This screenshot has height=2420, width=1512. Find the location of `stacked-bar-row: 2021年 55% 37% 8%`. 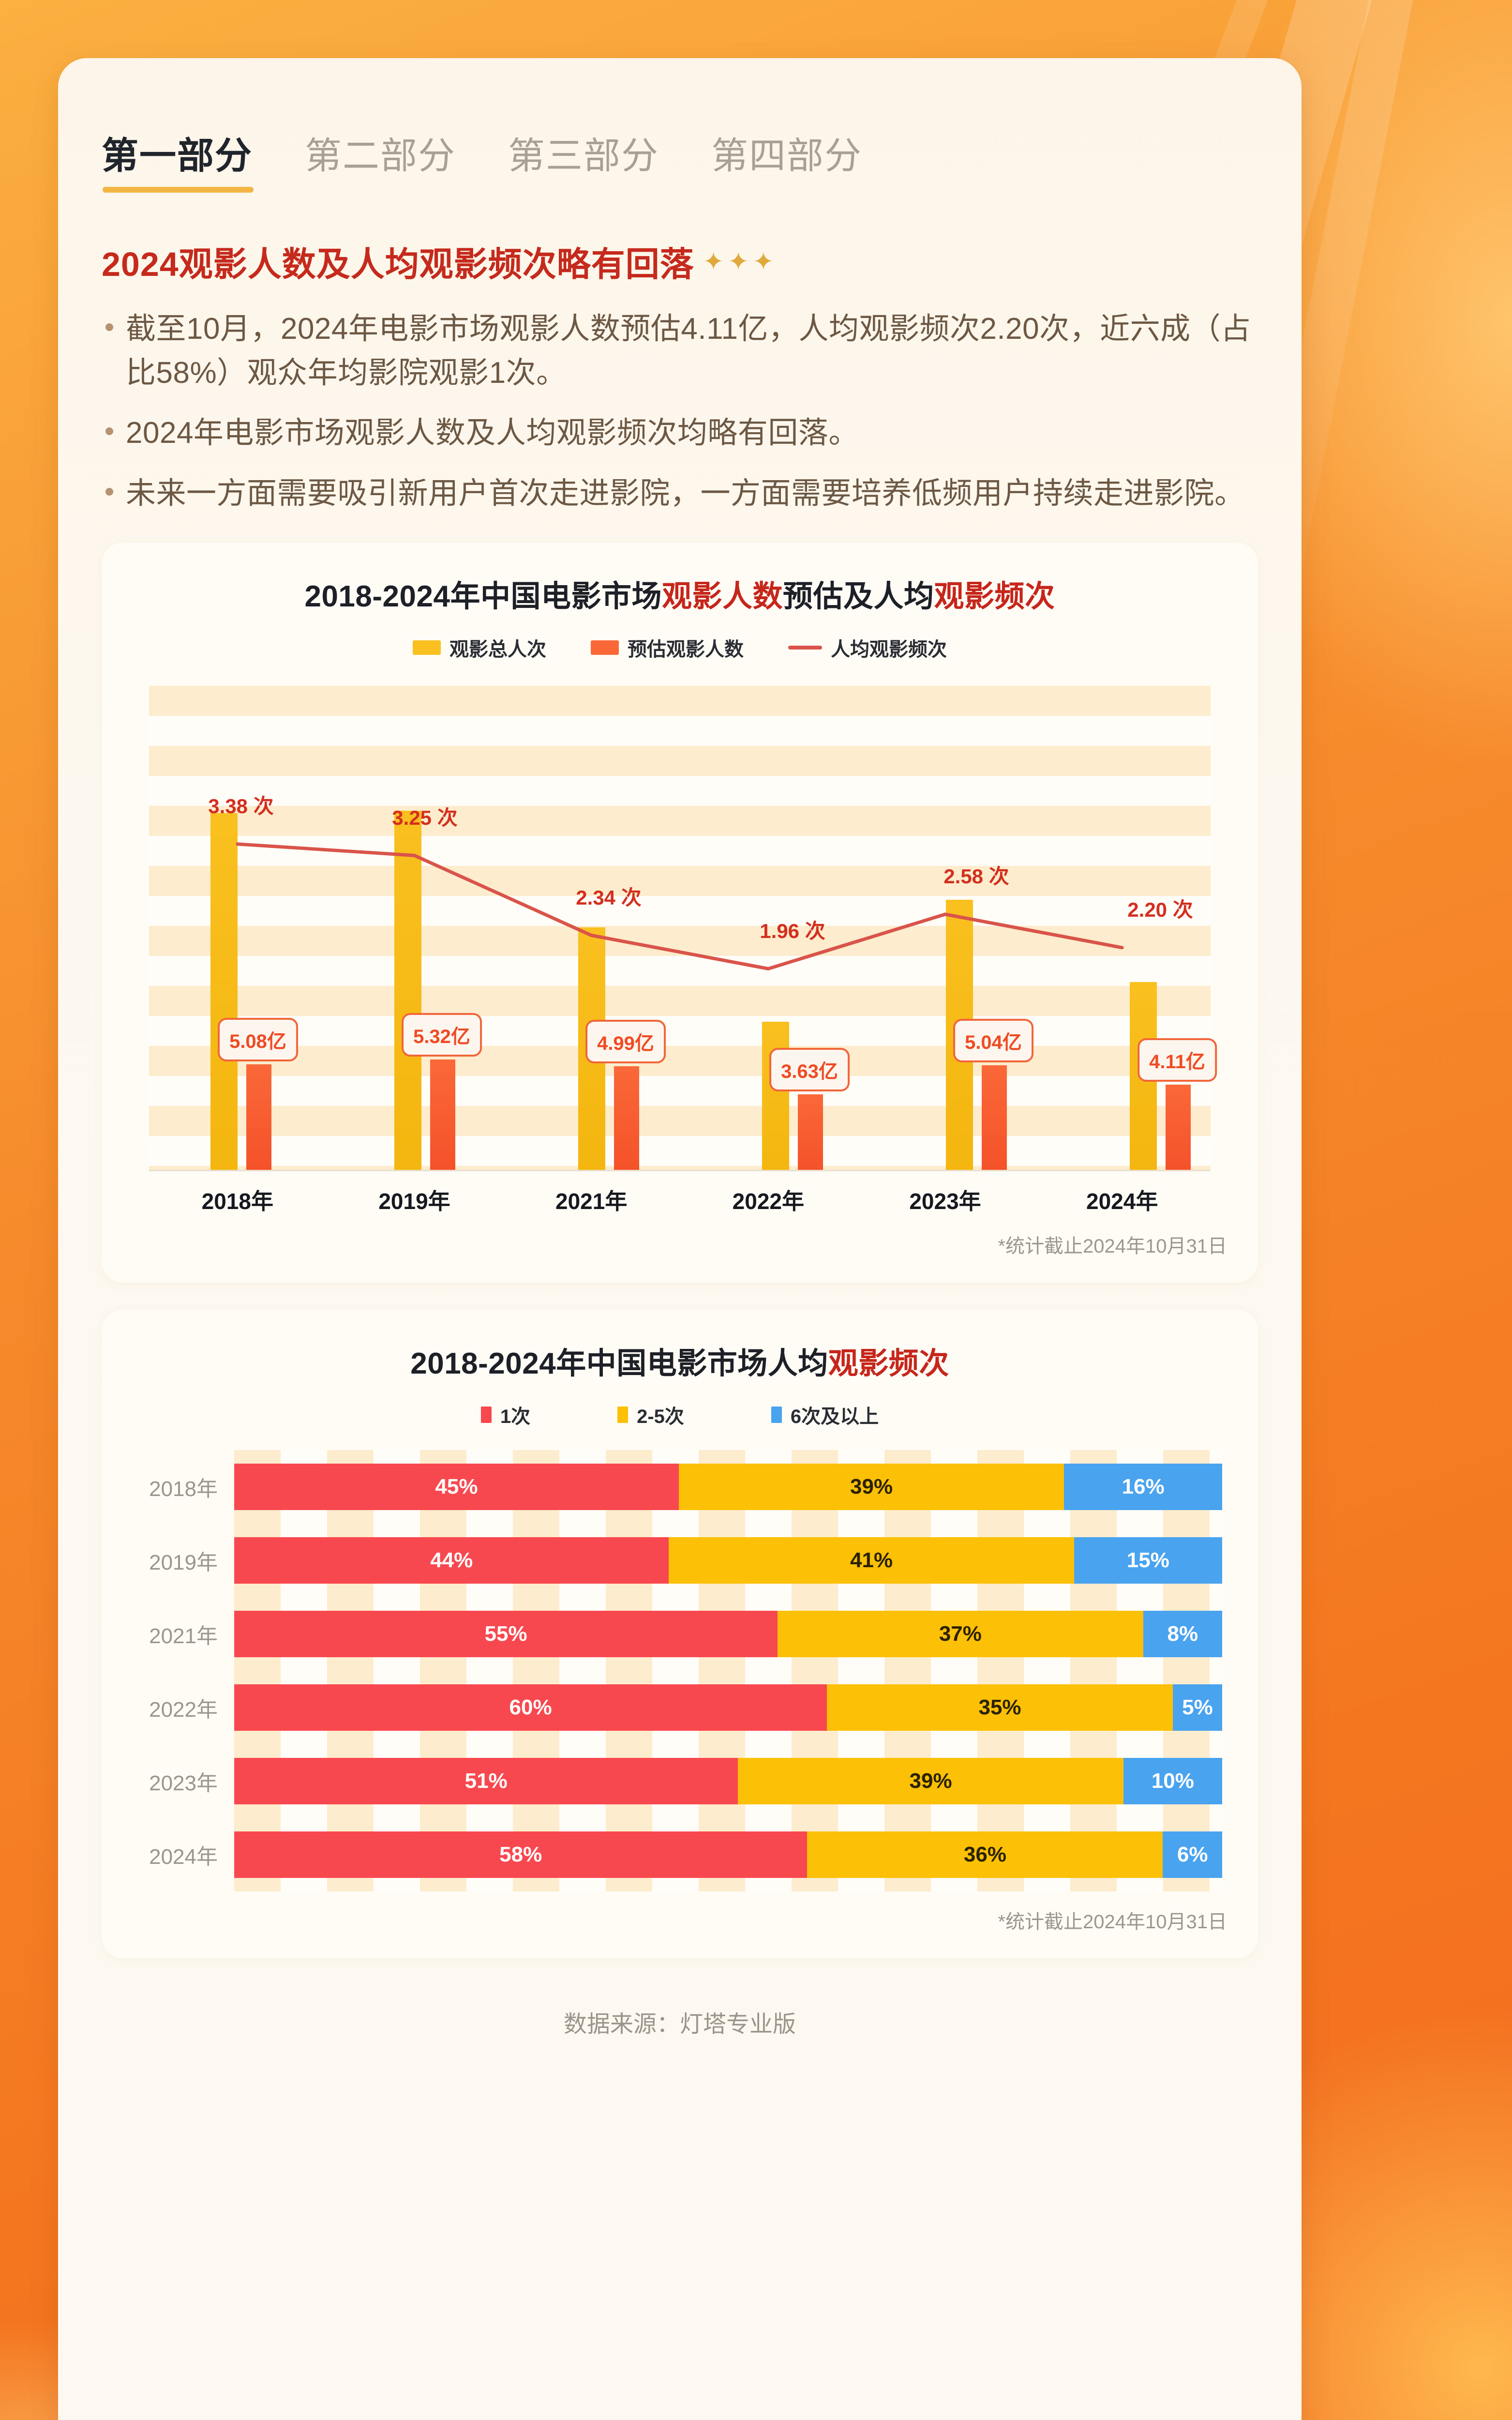

stacked-bar-row: 2021年 55% 37% 8% is located at coordinates (679, 1634).